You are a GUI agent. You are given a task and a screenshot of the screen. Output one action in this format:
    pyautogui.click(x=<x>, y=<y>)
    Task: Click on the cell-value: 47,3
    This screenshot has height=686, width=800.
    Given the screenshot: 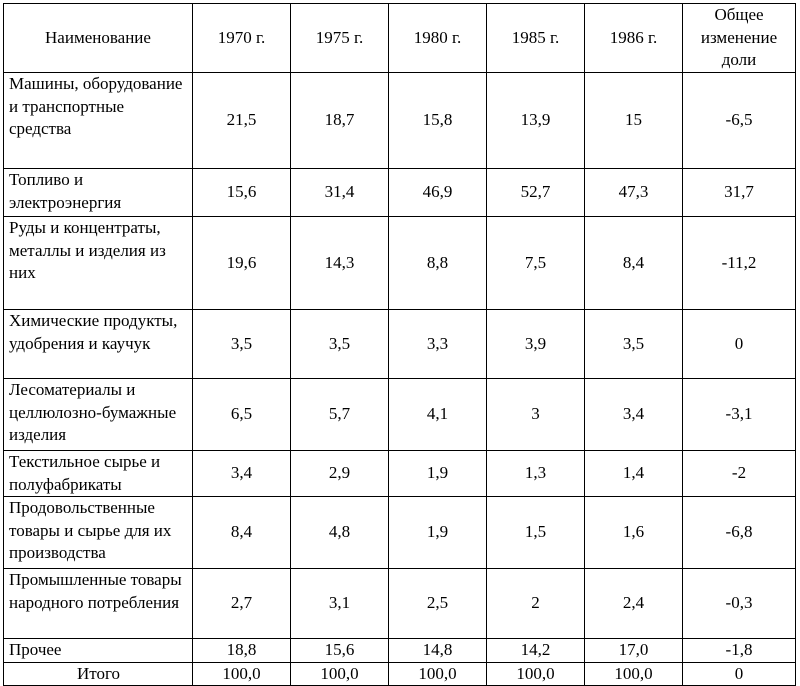 What is the action you would take?
    pyautogui.click(x=633, y=192)
    